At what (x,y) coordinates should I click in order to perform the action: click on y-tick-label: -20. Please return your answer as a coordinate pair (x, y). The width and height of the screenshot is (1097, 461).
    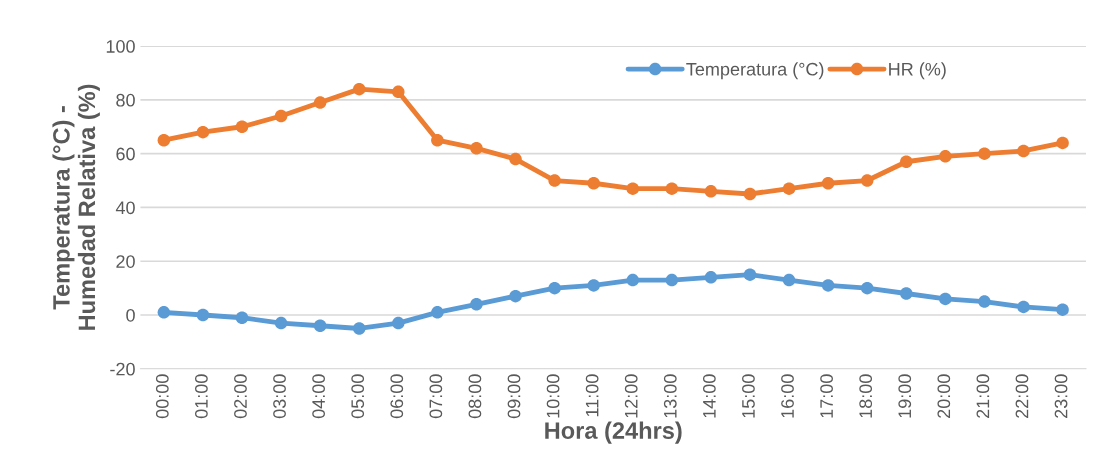
    Looking at the image, I should click on (122, 369).